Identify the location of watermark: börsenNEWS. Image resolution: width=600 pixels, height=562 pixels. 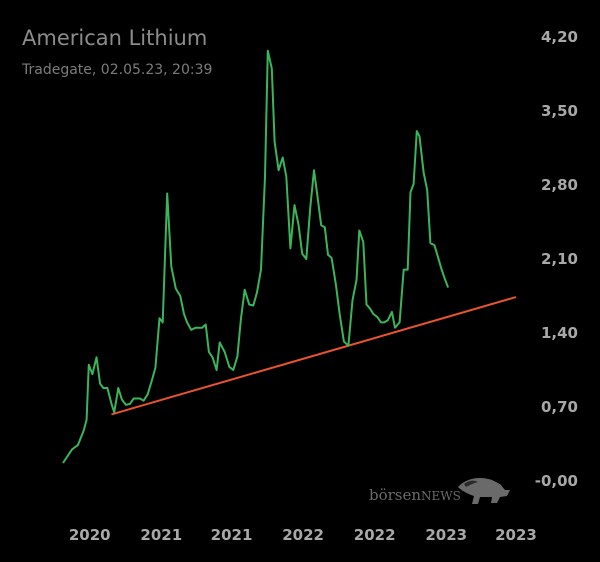
(439, 491).